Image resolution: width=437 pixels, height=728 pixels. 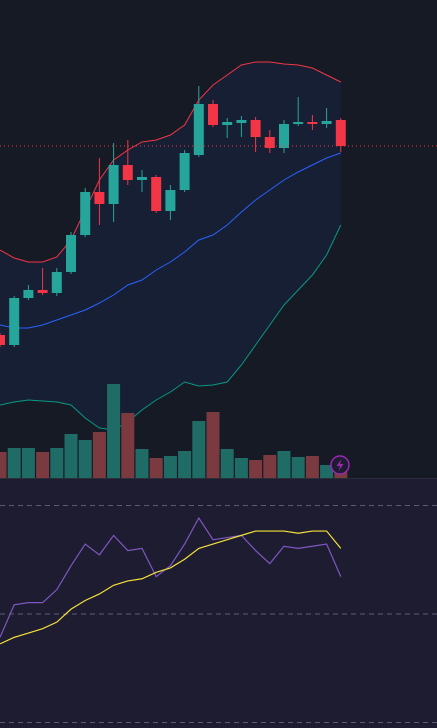 I want to click on alert-icon, so click(x=340, y=465).